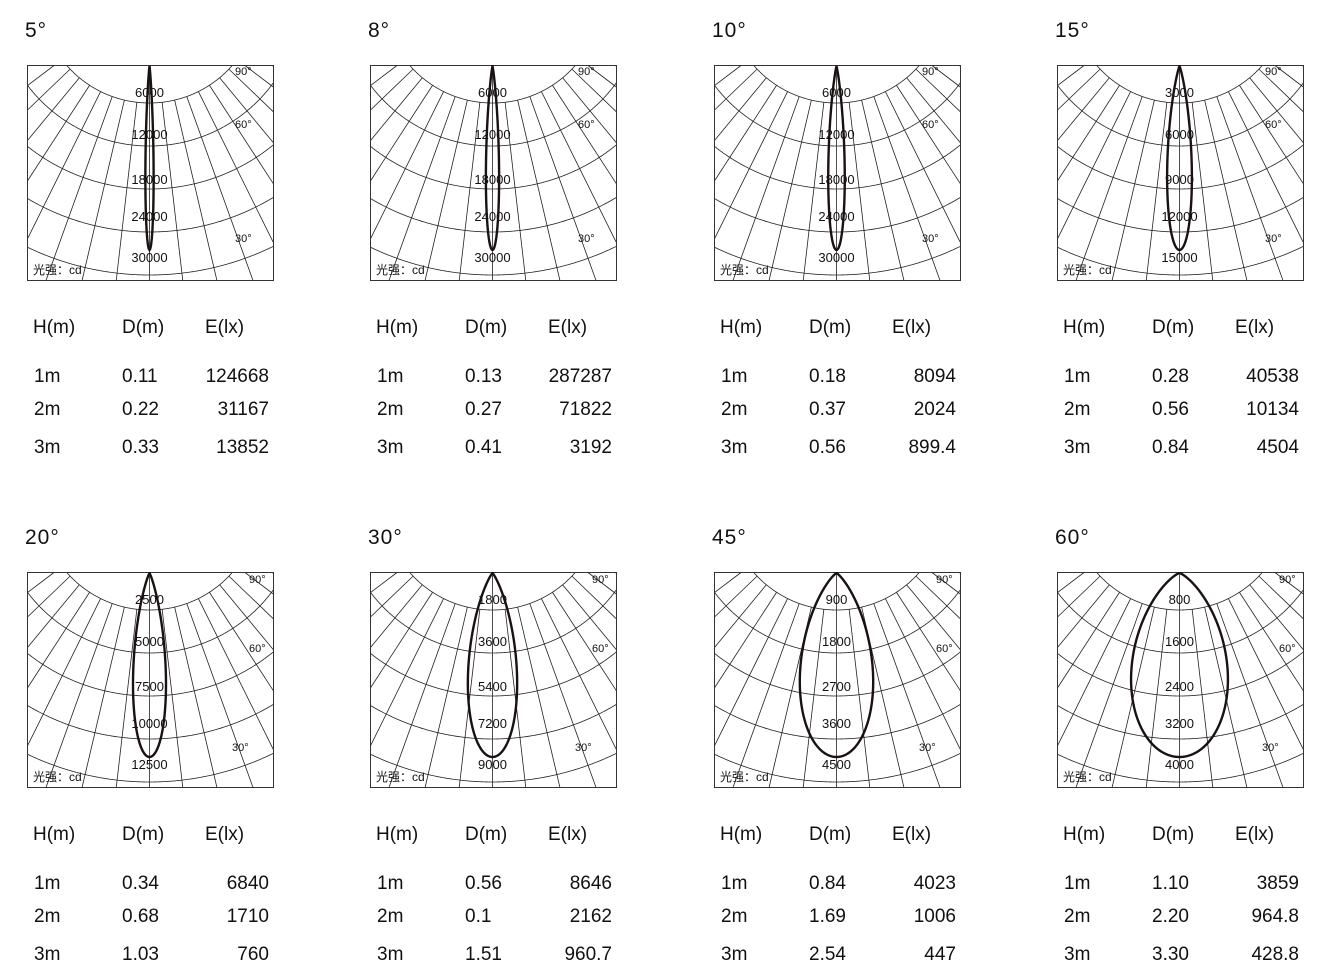 The height and width of the screenshot is (976, 1331). Describe the element at coordinates (492, 764) in the screenshot. I see `intensity-tick-label: 9000` at that location.